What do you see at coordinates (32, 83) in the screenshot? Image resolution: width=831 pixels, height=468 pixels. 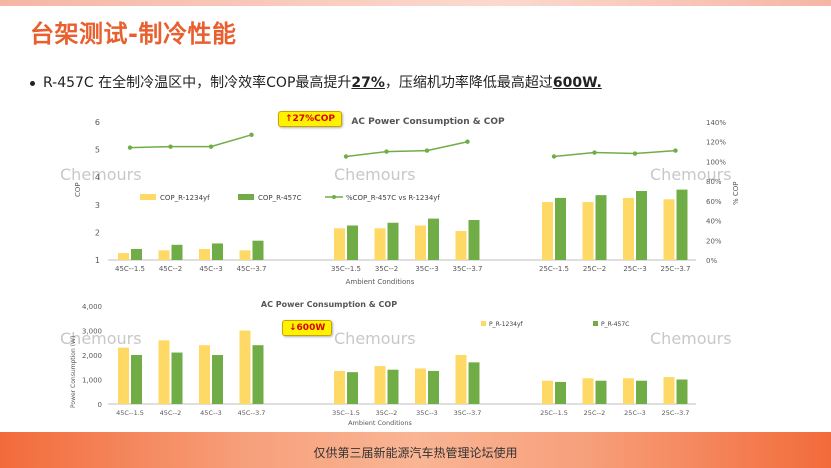 I see `bullet-dot-icon` at bounding box center [32, 83].